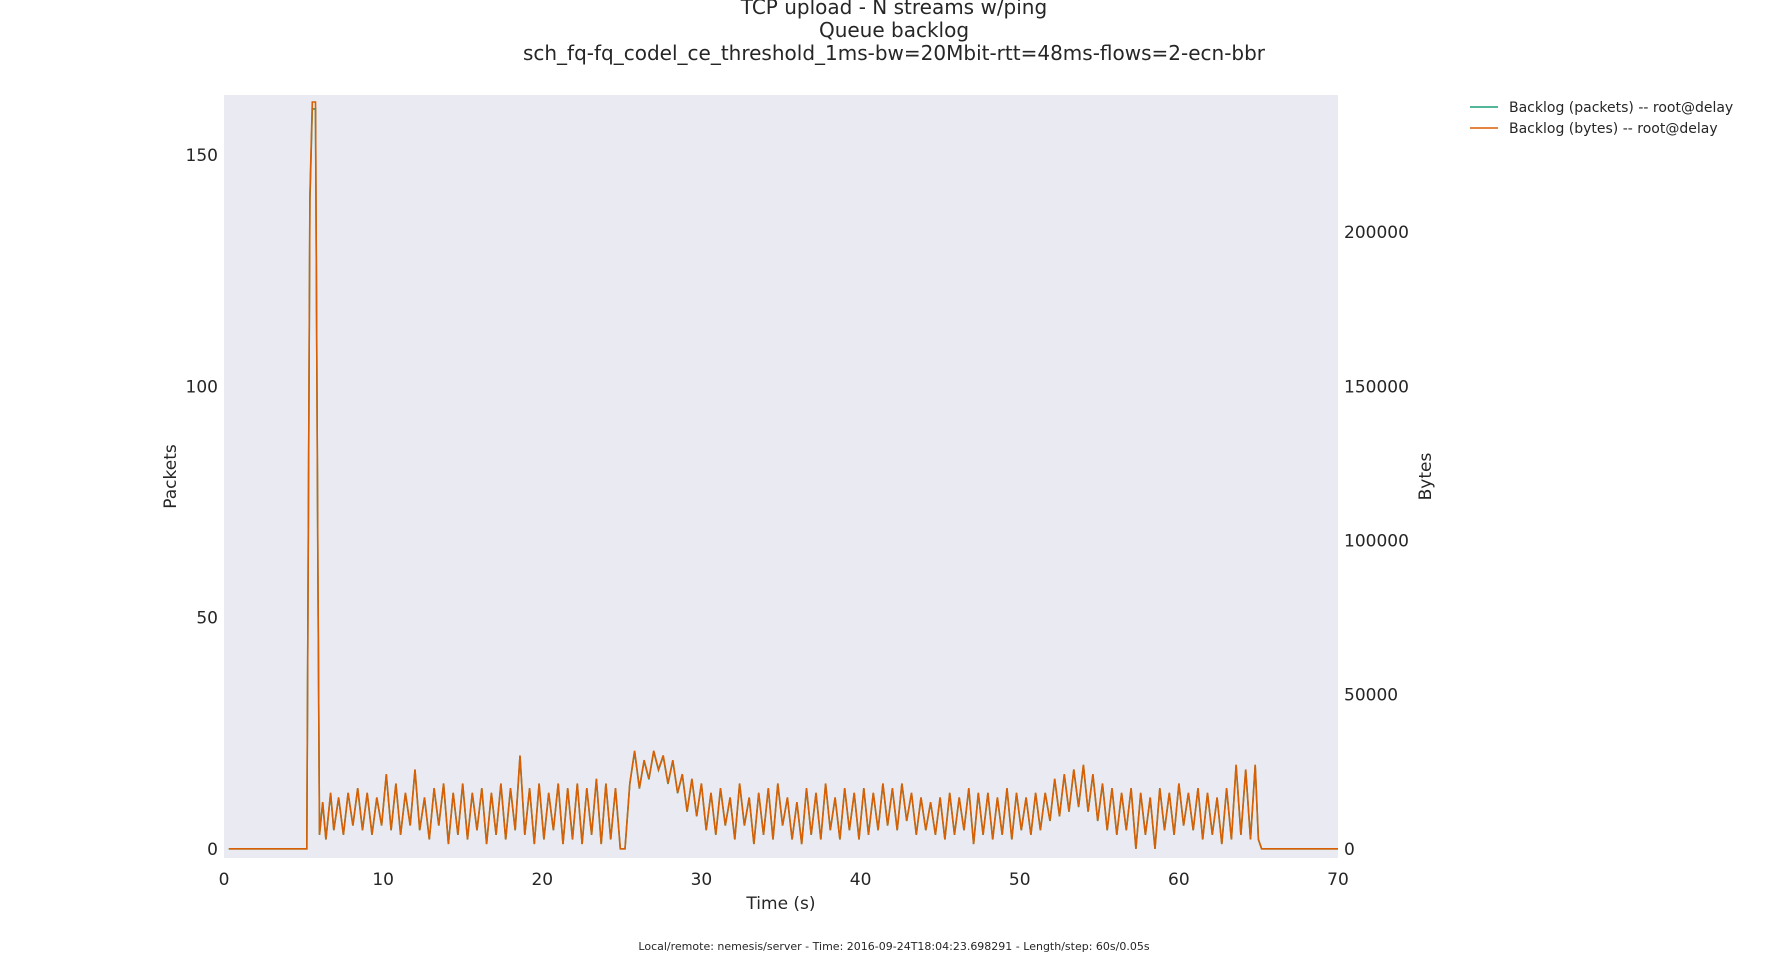  What do you see at coordinates (202, 503) in the screenshot?
I see `left-y-axis-ticks: 0 50 100 150` at bounding box center [202, 503].